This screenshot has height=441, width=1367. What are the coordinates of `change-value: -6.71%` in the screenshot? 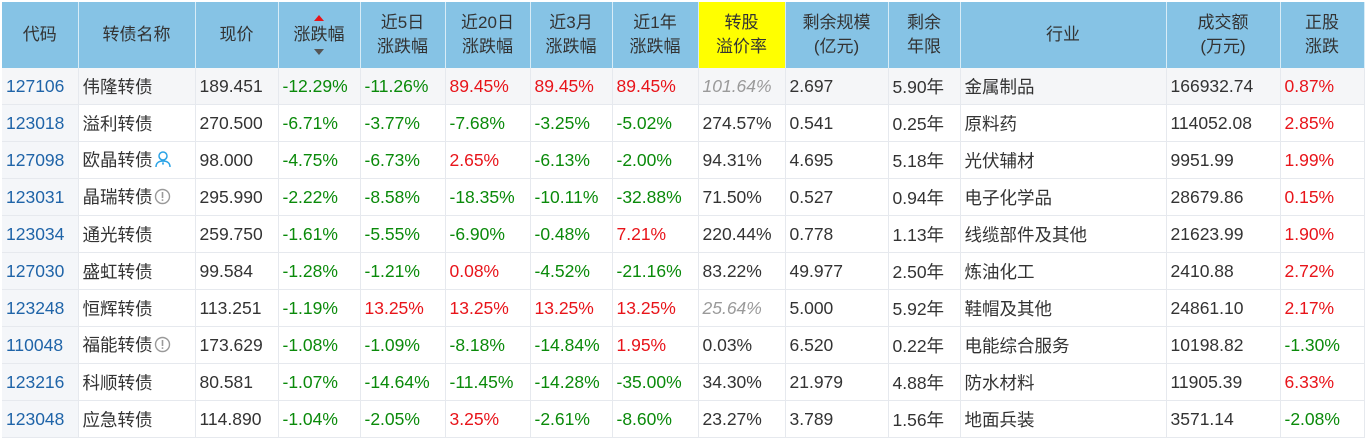 It's located at (310, 122).